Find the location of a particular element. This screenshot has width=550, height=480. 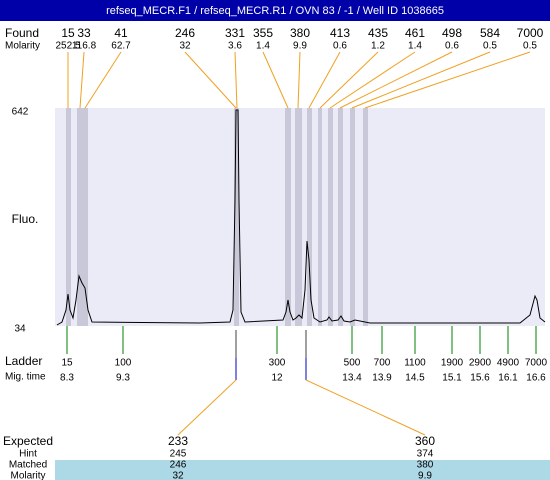

molarity-label: Molarity is located at coordinates (22, 46).